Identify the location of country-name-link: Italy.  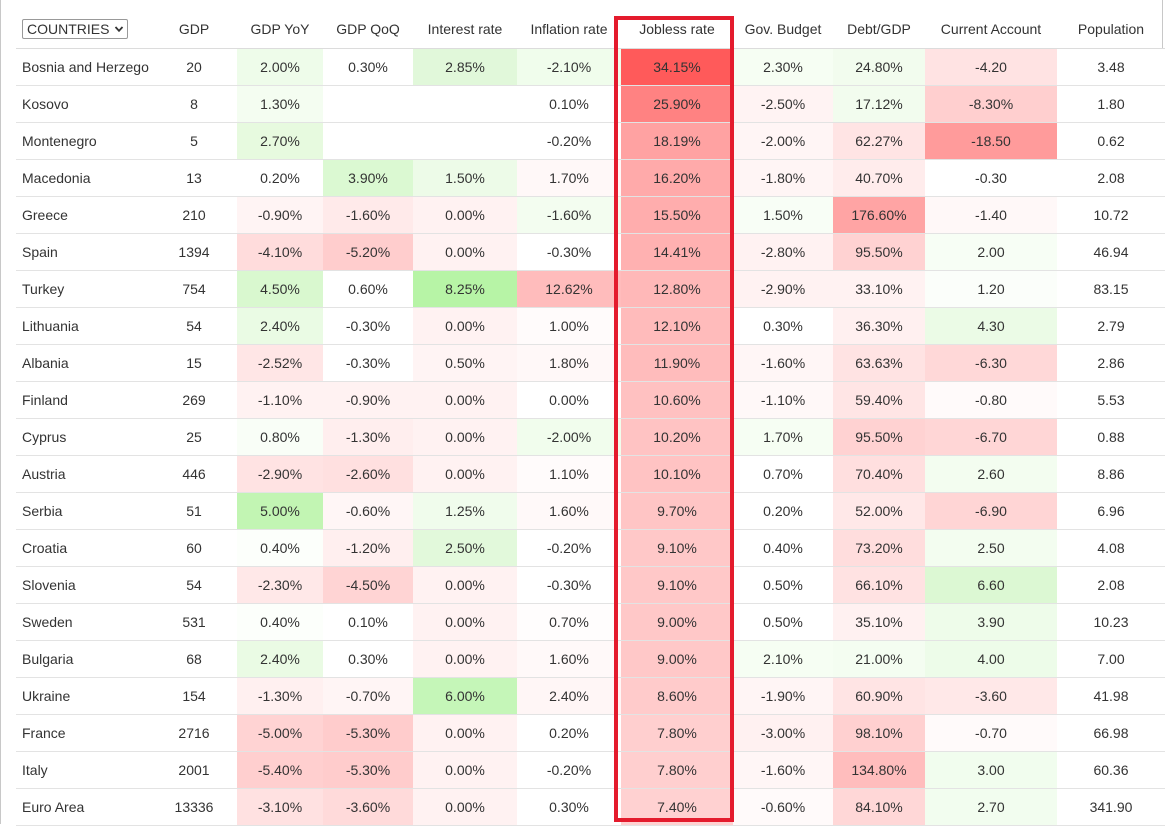
(83, 770).